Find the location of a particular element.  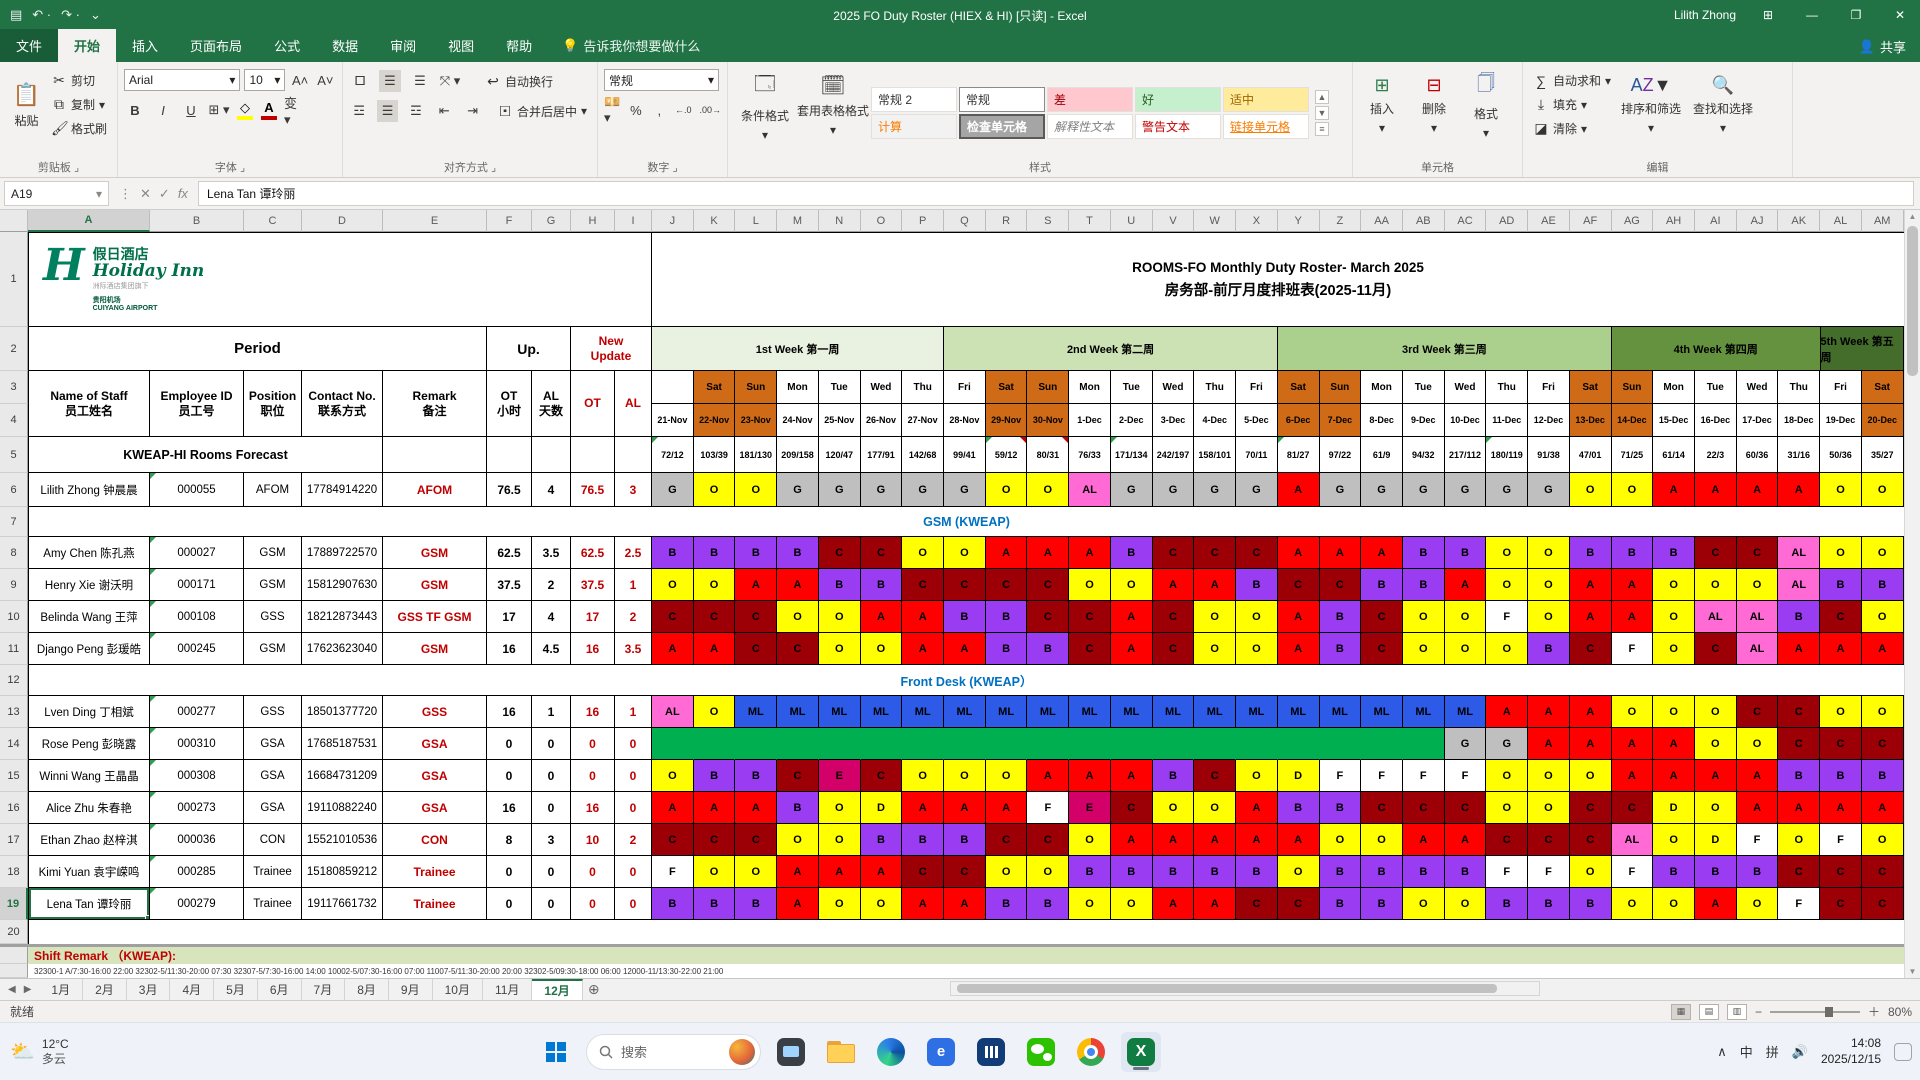

shift-cell-15-13: C is located at coordinates (1215, 776).